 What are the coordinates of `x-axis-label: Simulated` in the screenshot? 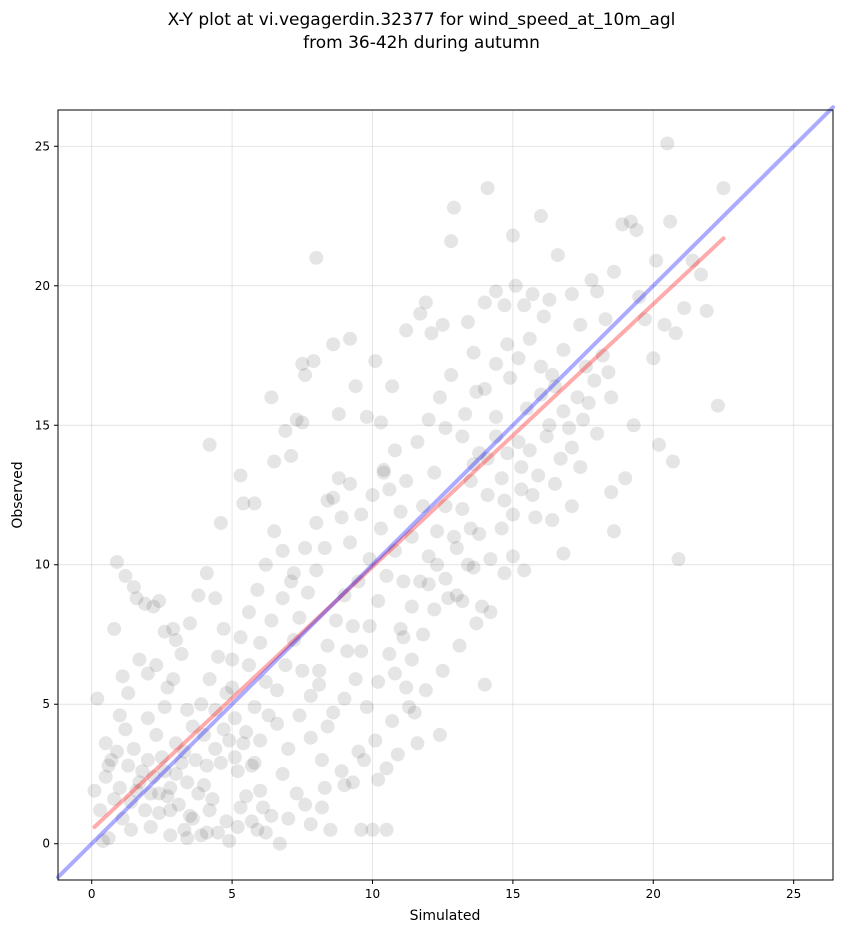 It's located at (445, 916).